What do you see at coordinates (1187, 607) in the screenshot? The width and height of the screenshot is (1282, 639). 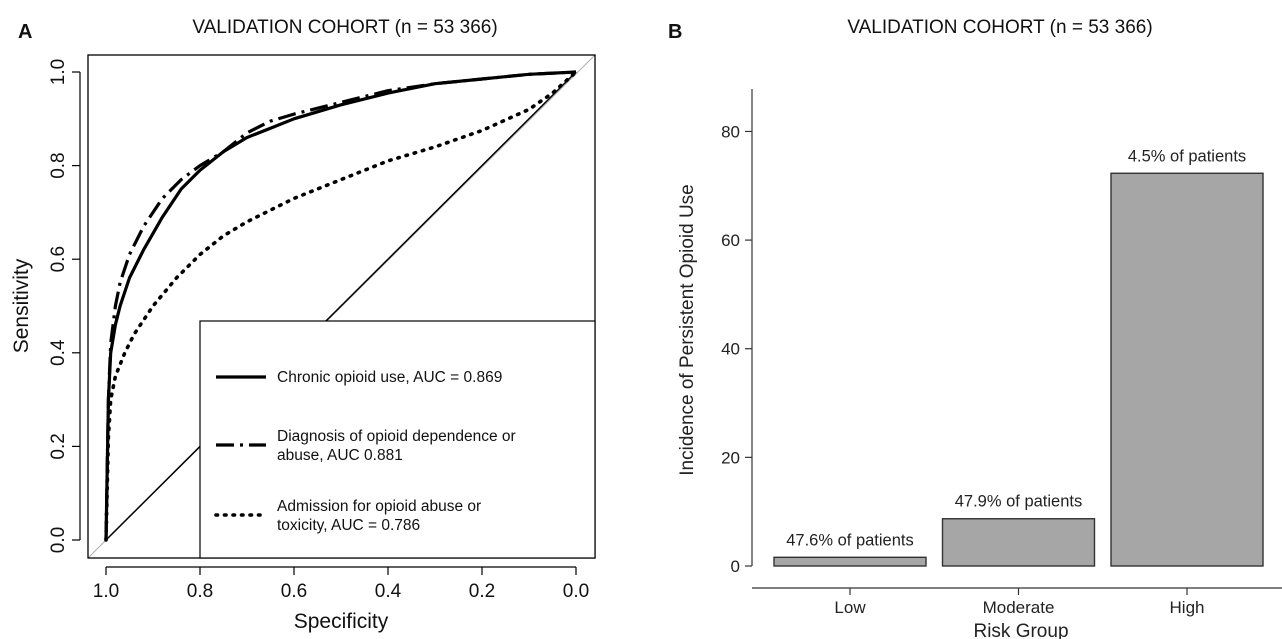 I see `bar-category-label: High` at bounding box center [1187, 607].